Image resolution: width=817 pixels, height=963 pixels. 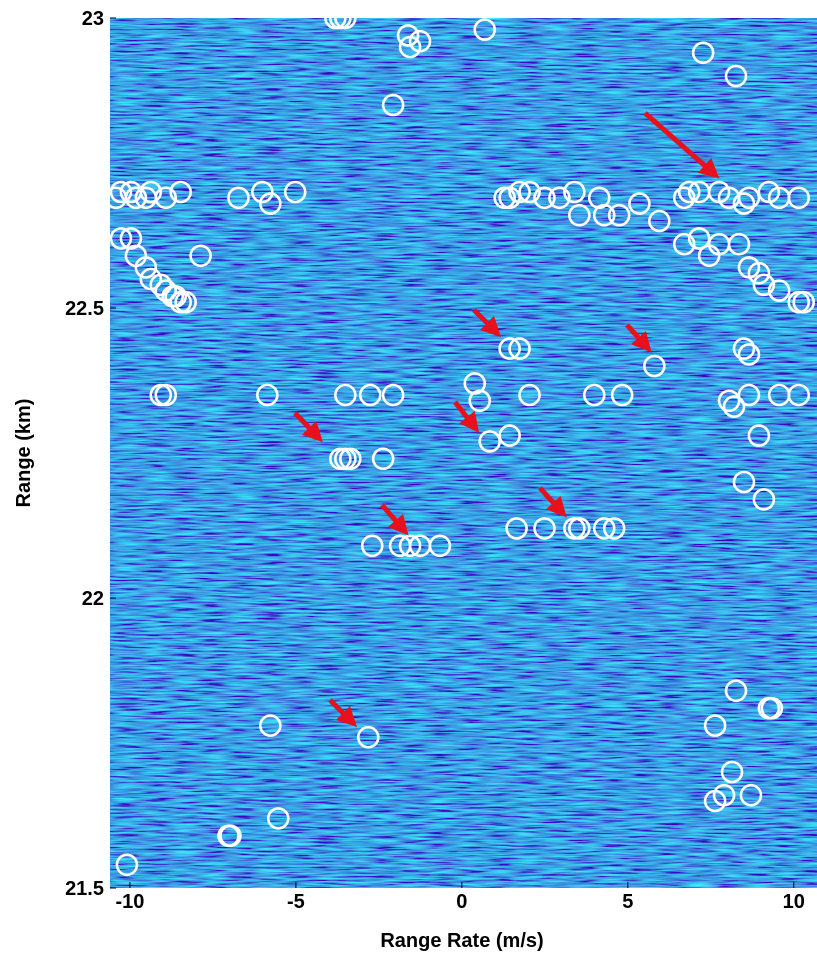 I want to click on y-tick-label: 22.5, so click(x=84, y=309).